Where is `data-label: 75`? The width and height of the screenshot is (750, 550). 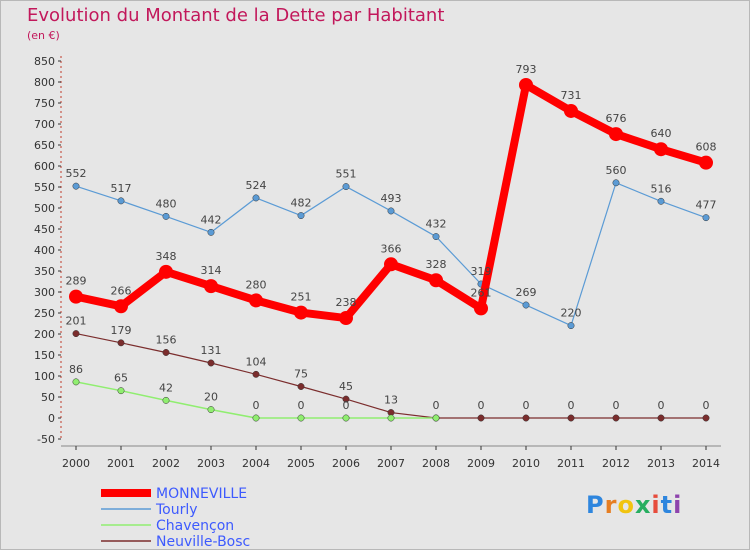 data-label: 75 is located at coordinates (301, 374).